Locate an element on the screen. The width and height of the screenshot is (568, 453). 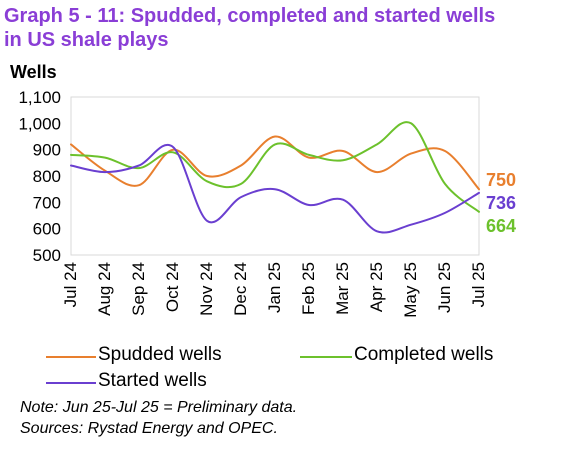
x-tick-label: Mar 25 is located at coordinates (342, 288).